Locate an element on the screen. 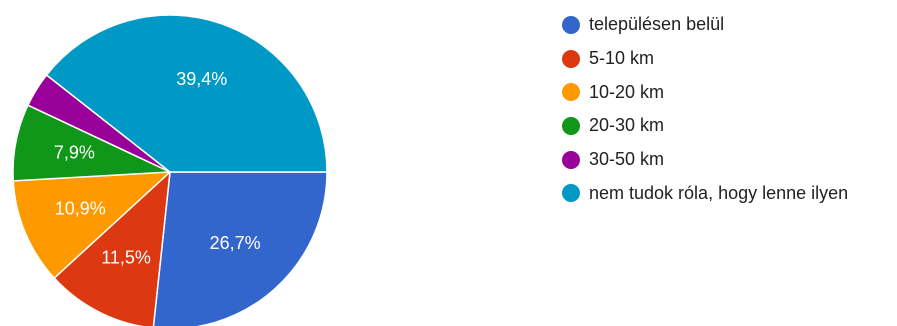 The image size is (897, 326). legend-item: 5-10 km is located at coordinates (705, 59).